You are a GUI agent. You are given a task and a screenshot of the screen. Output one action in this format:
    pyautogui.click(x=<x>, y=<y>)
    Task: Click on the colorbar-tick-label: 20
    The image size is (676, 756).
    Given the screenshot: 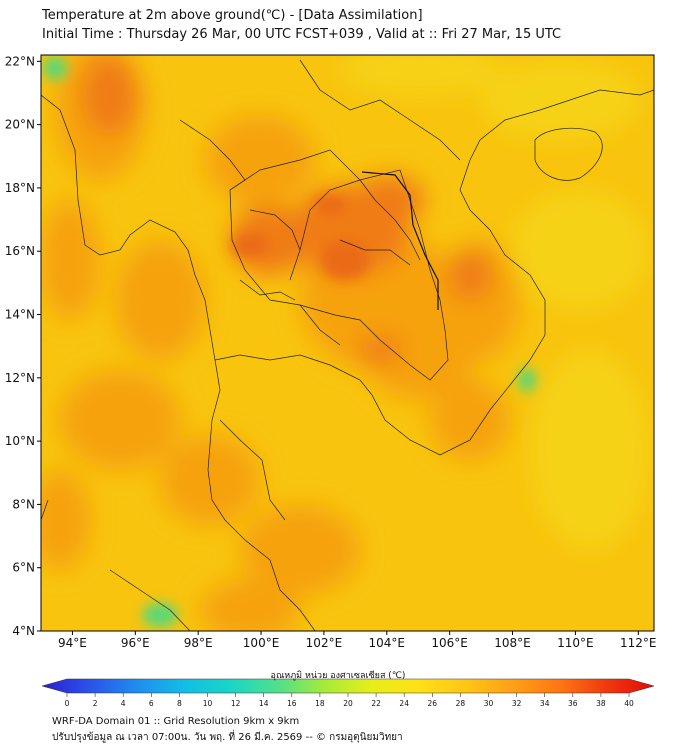 What is the action you would take?
    pyautogui.click(x=348, y=703)
    